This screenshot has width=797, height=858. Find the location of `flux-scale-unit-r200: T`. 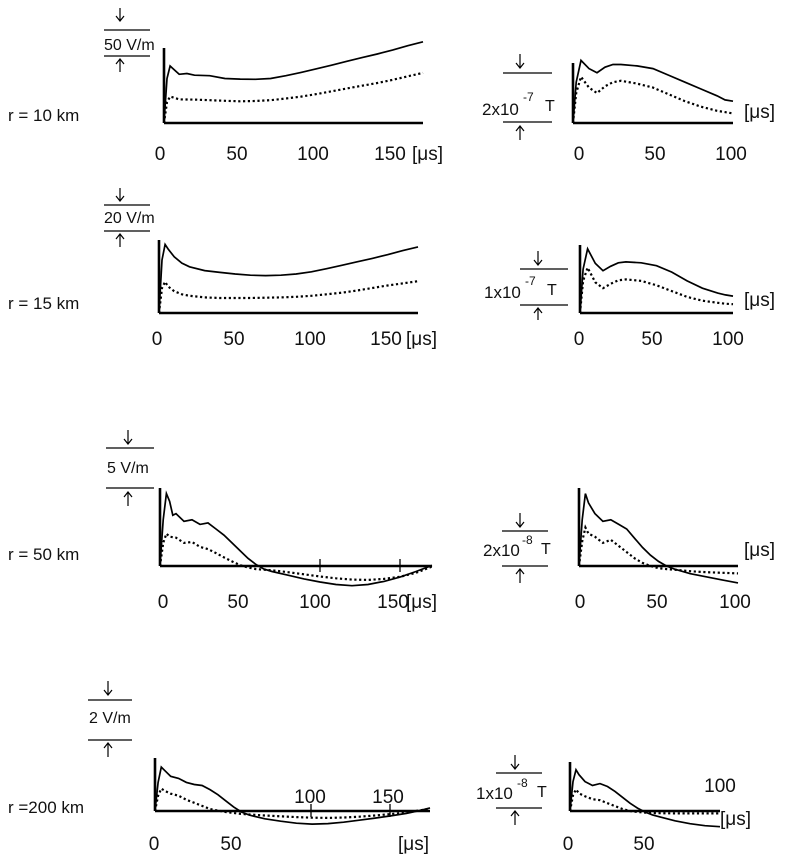

flux-scale-unit-r200: T is located at coordinates (542, 792).